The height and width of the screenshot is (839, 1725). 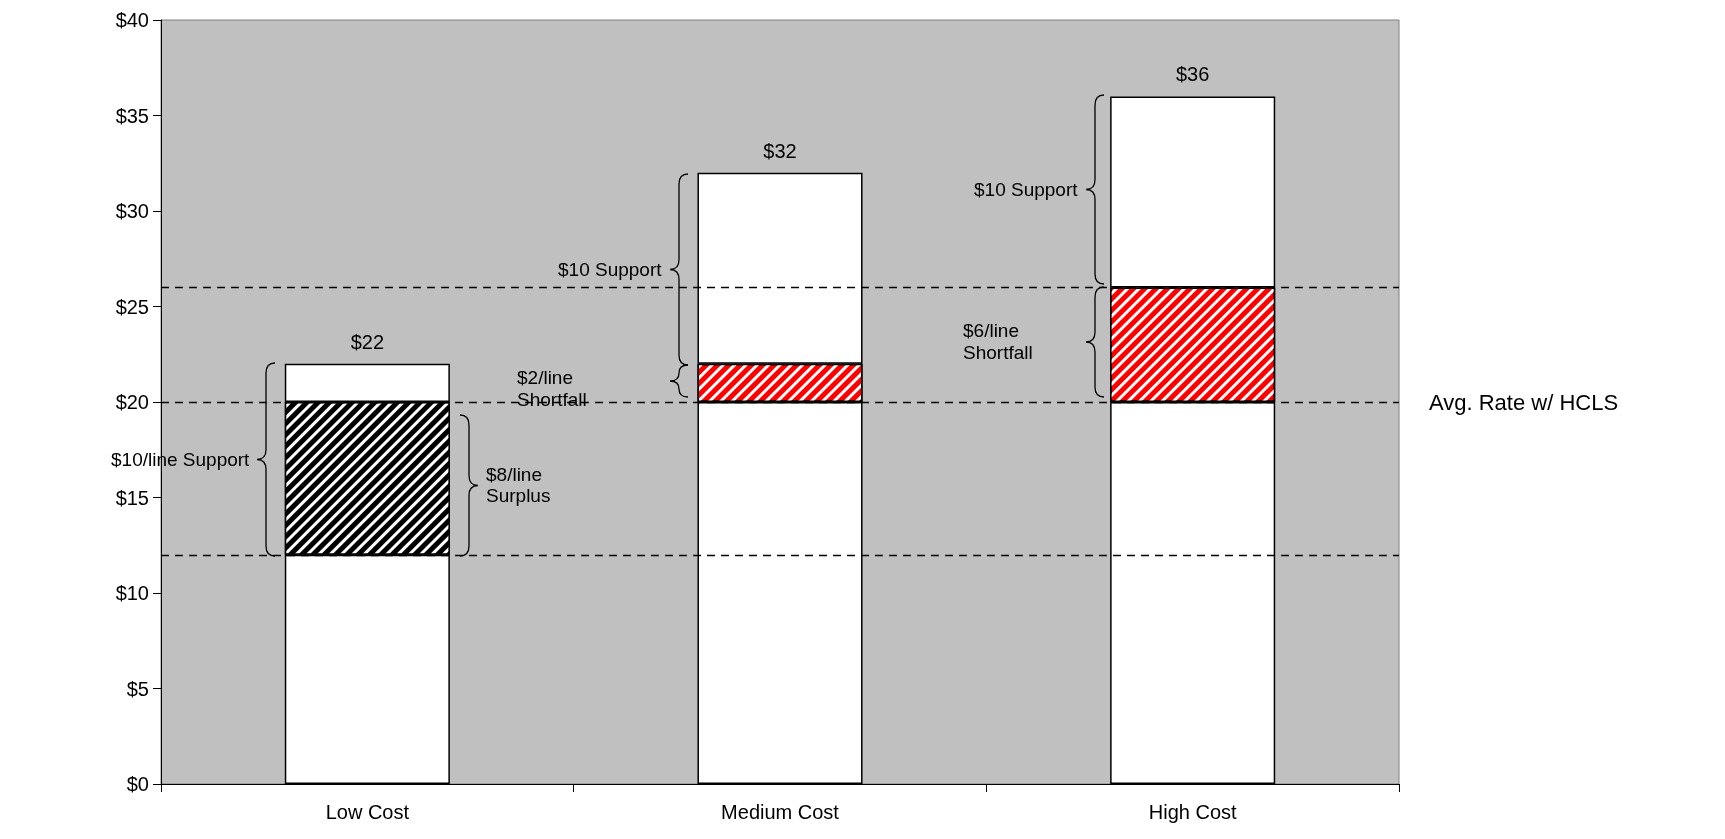 I want to click on y-tick-label: $25, so click(x=132, y=306).